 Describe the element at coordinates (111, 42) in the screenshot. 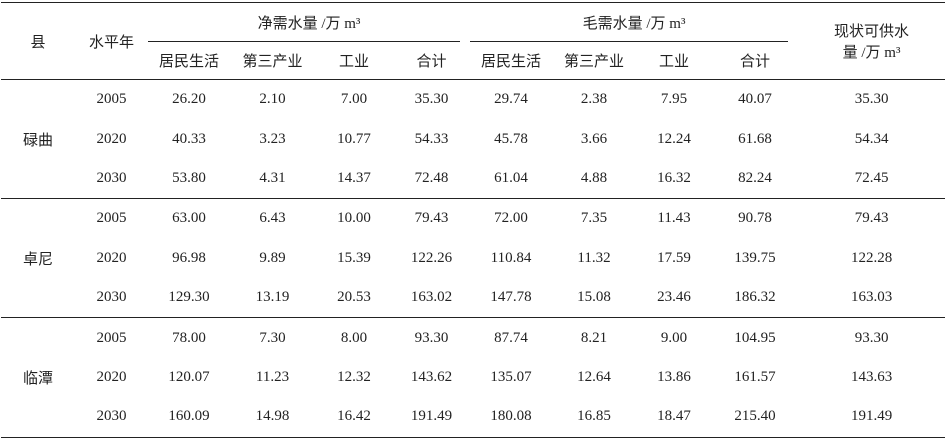

I see `header-cell: 水平年` at that location.